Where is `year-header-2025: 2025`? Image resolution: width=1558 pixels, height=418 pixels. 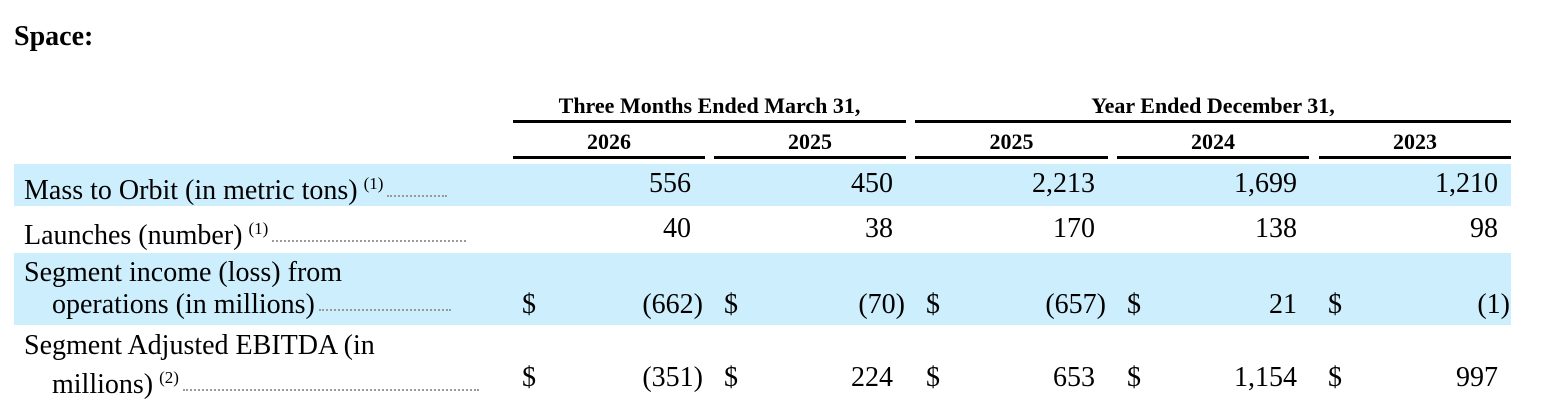
year-header-2025: 2025 is located at coordinates (1011, 143).